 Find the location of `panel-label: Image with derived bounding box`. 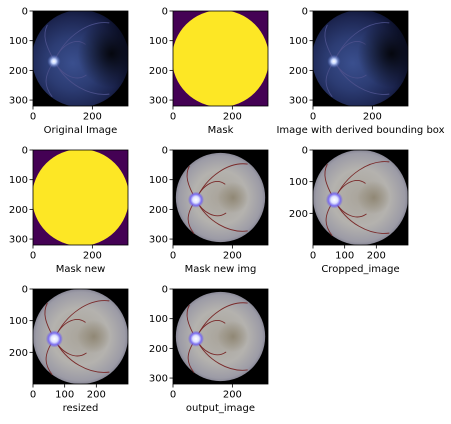

panel-label: Image with derived bounding box is located at coordinates (360, 130).